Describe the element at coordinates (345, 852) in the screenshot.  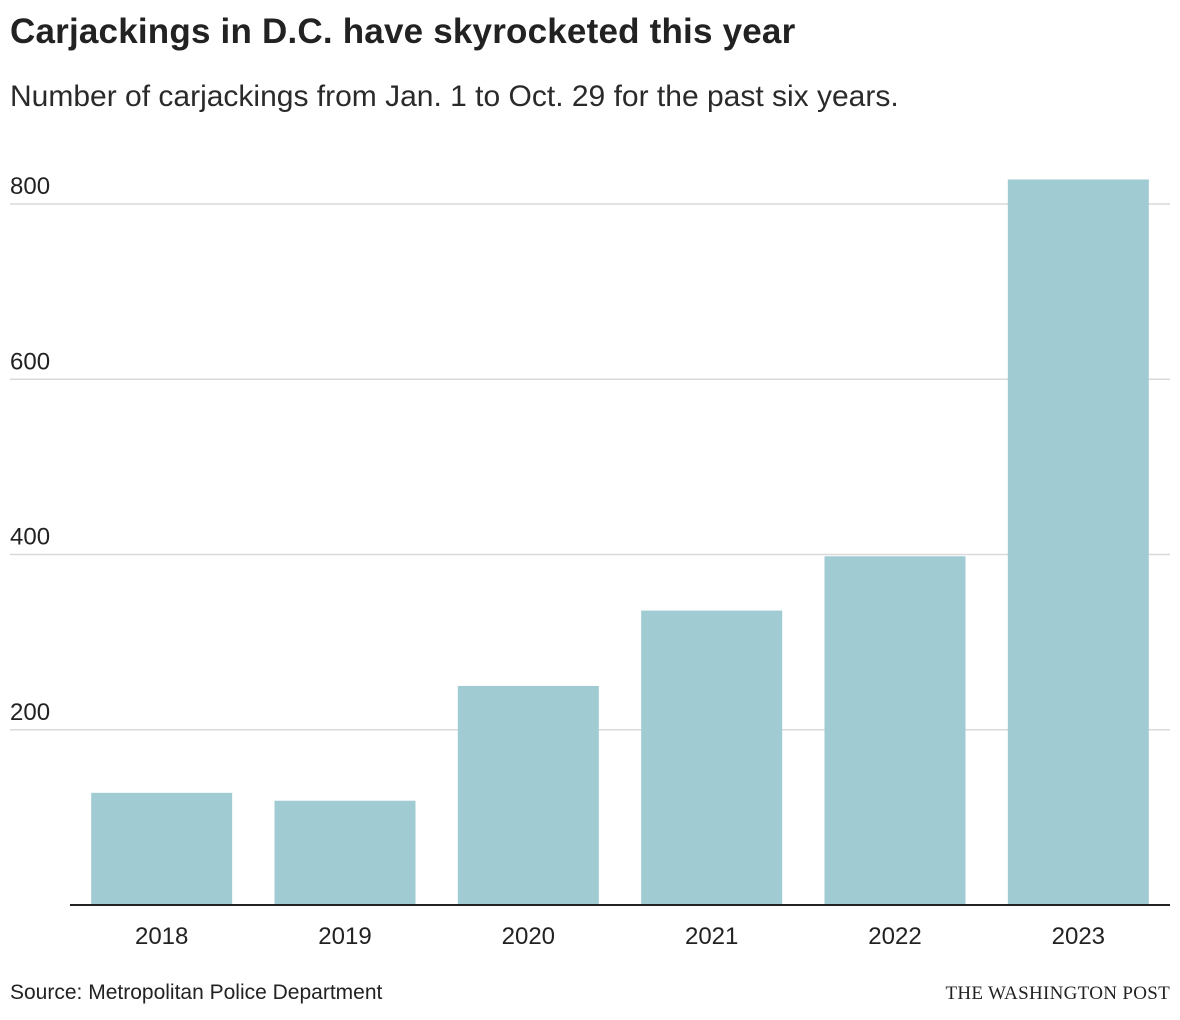
I see `bar-2019` at that location.